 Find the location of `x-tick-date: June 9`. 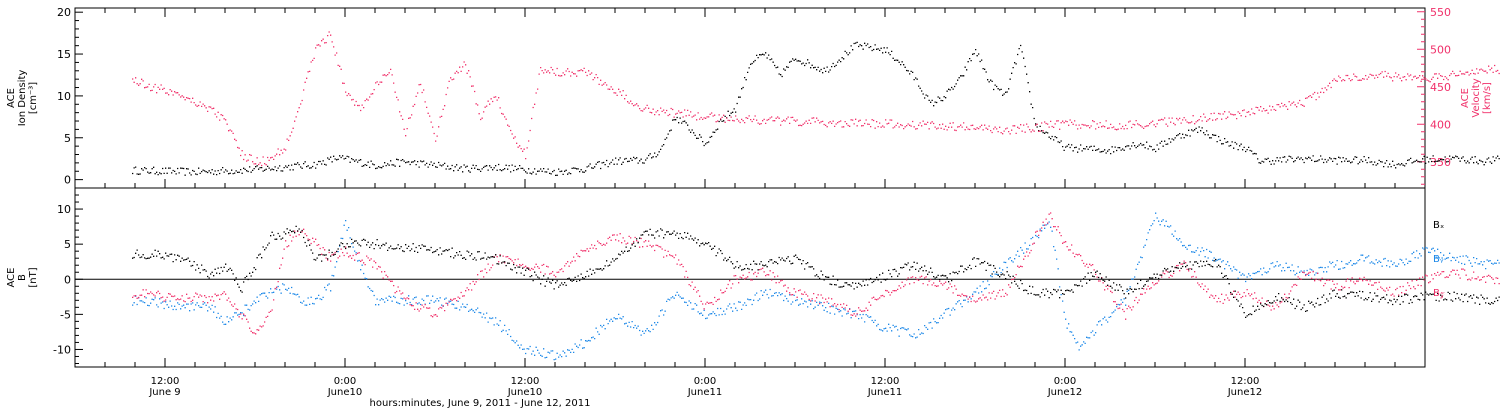

x-tick-date: June 9 is located at coordinates (164, 392).